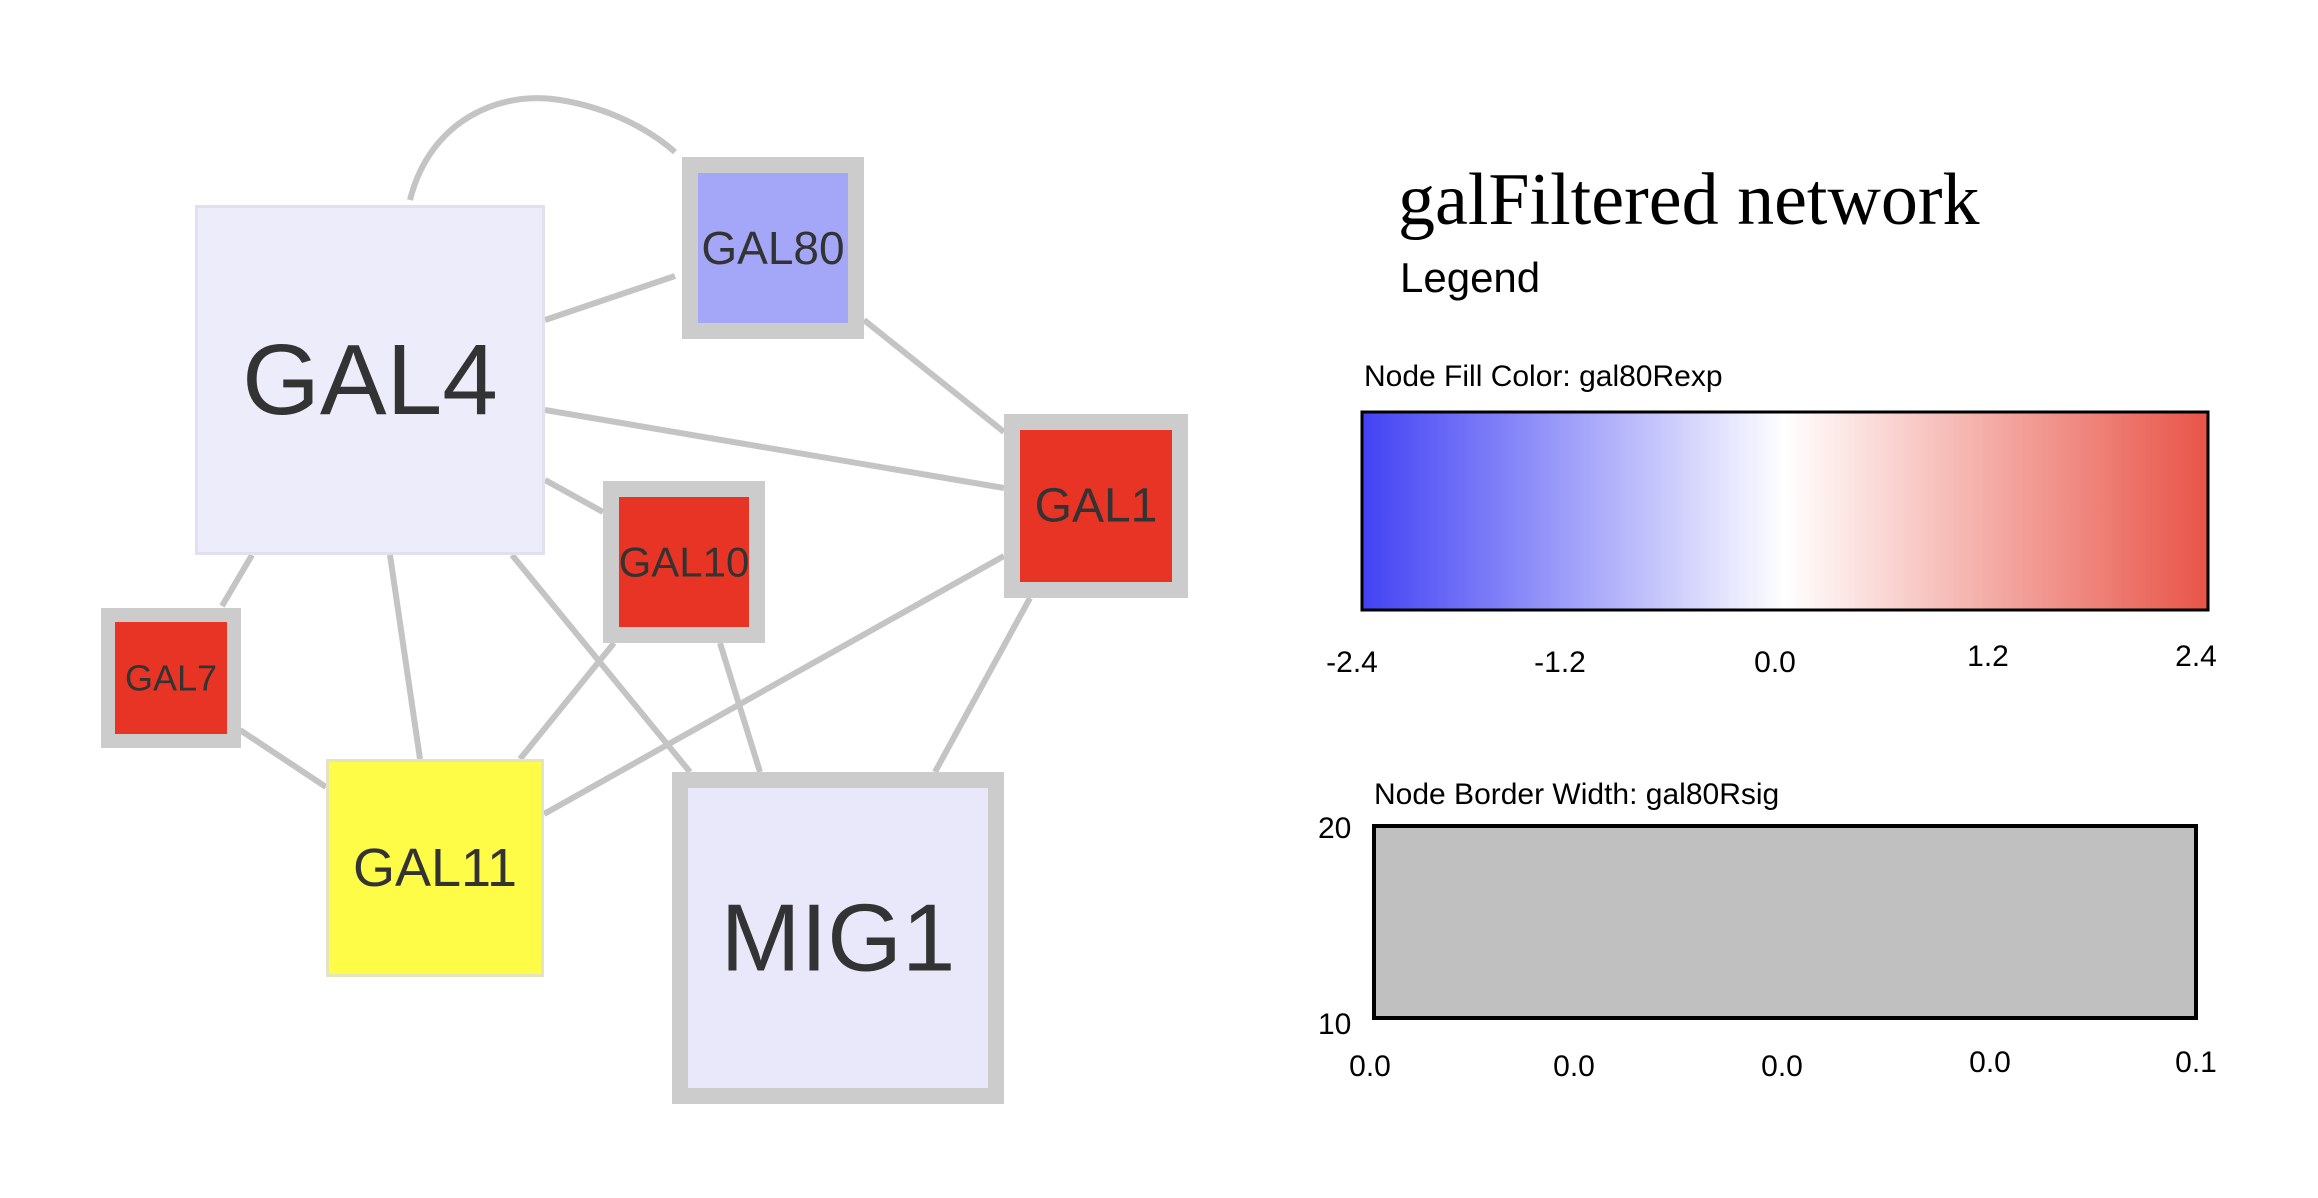  I want to click on node-gal4: GAL4, so click(370, 380).